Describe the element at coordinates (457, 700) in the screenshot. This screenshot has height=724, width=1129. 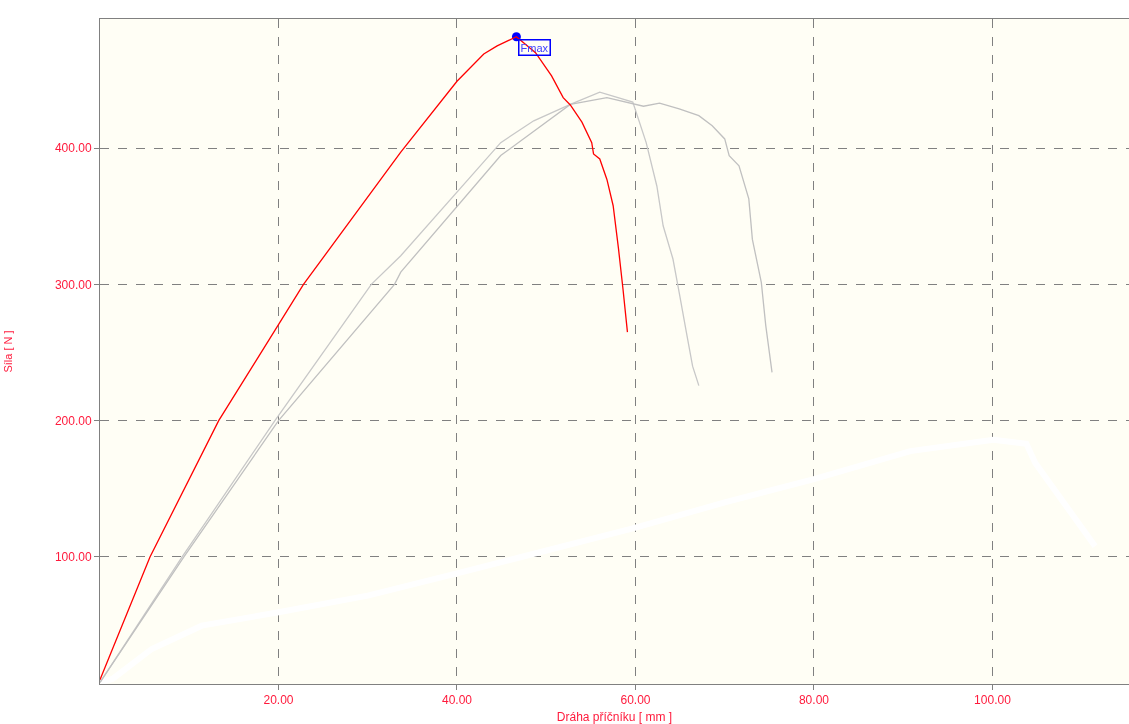
I see `x-tick-label: 40.00` at that location.